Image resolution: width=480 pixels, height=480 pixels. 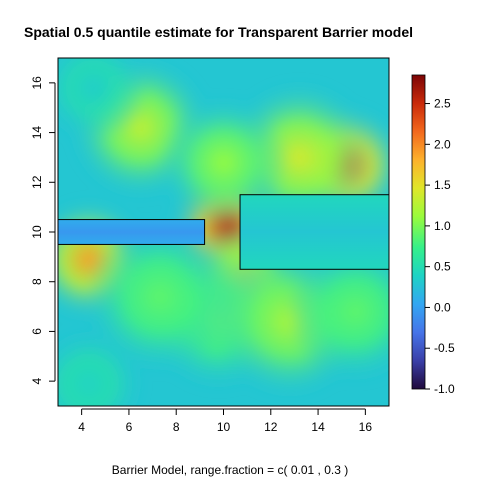 I want to click on colorbar-ticks: -1.0 -0.5 0.0 0.5 1.0 1.5 2.0 2.5, so click(x=440, y=246).